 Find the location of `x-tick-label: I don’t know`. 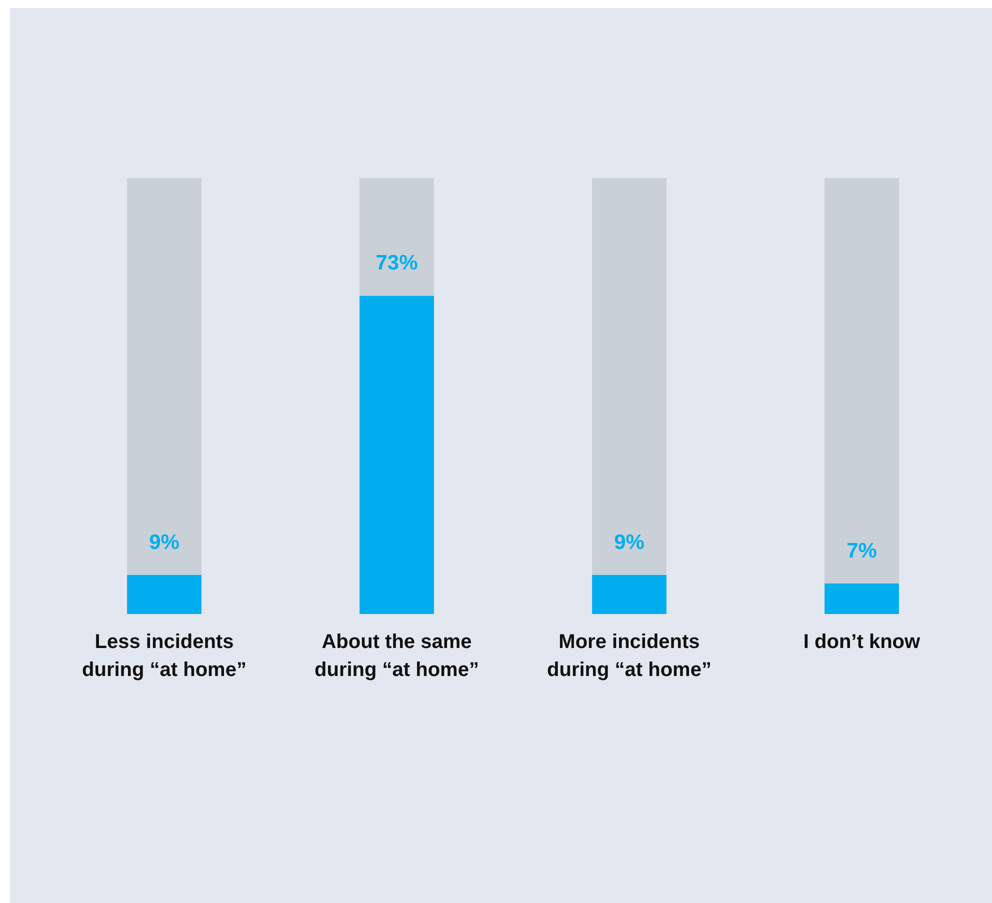

x-tick-label: I don’t know is located at coordinates (862, 642).